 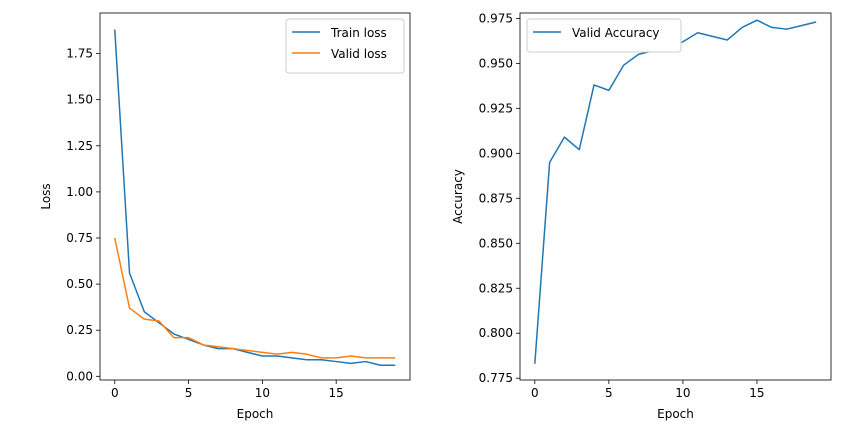 What do you see at coordinates (496, 63) in the screenshot?
I see `y-tick-label: 0.950` at bounding box center [496, 63].